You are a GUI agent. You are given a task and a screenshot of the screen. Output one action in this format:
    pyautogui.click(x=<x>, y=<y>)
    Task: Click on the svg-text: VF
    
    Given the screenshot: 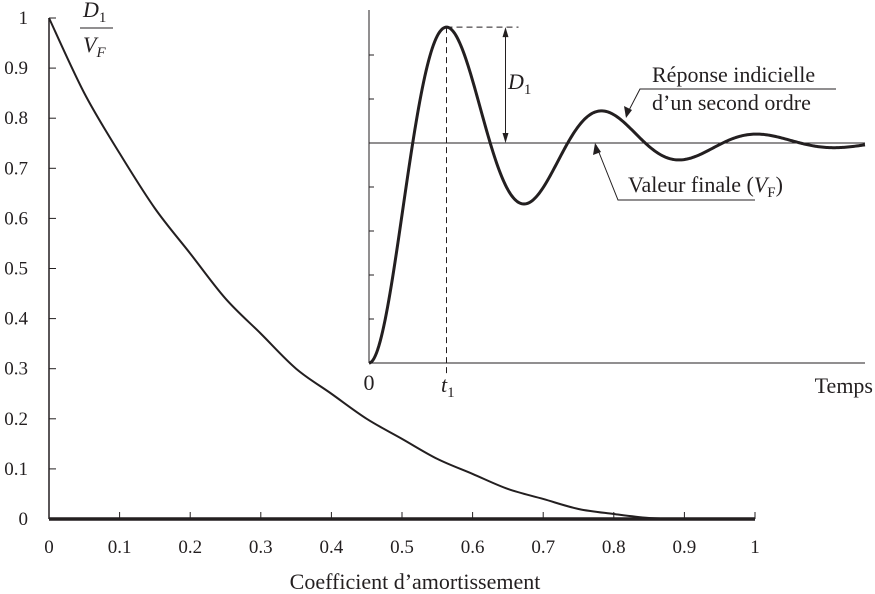 What is the action you would take?
    pyautogui.click(x=94, y=46)
    